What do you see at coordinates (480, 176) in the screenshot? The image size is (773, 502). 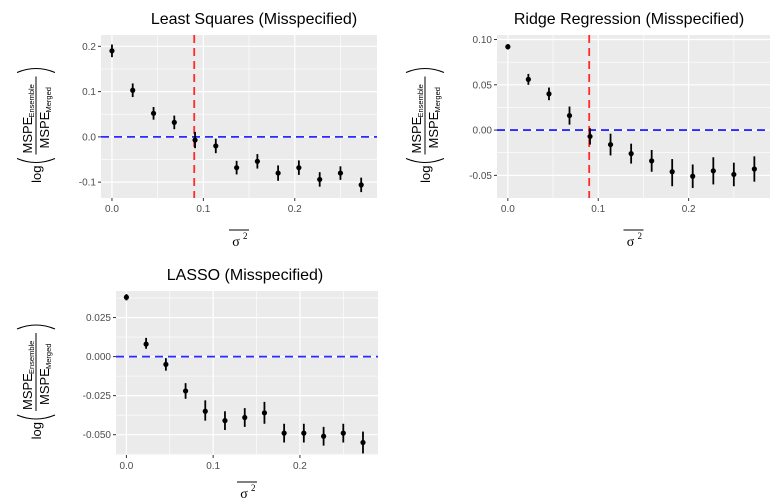 I see `y-tick-label: -0.05` at bounding box center [480, 176].